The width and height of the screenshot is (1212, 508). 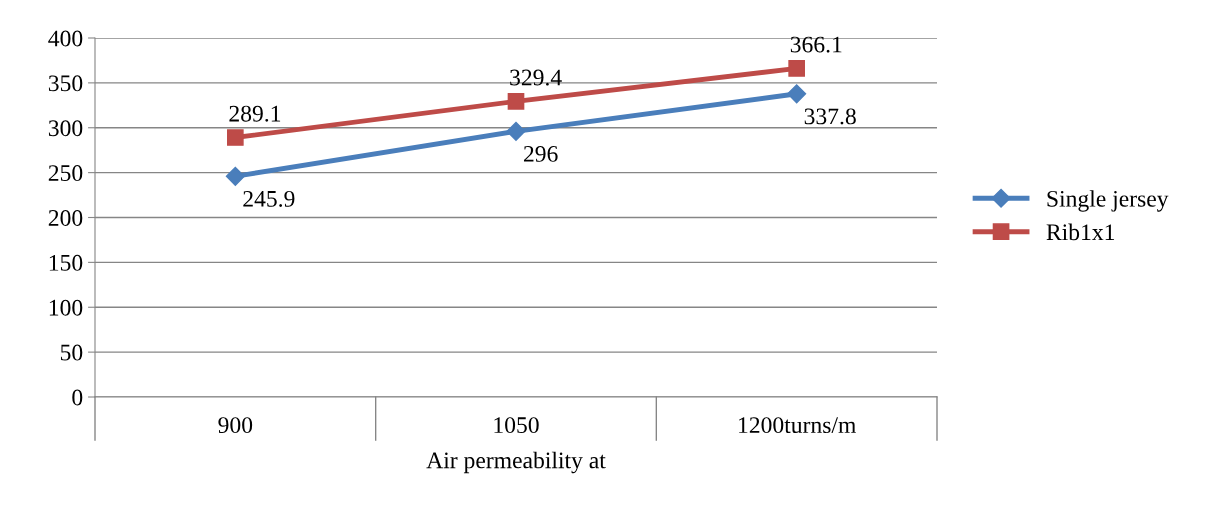 What do you see at coordinates (516, 462) in the screenshot?
I see `x-axis-title: Air permeability at` at bounding box center [516, 462].